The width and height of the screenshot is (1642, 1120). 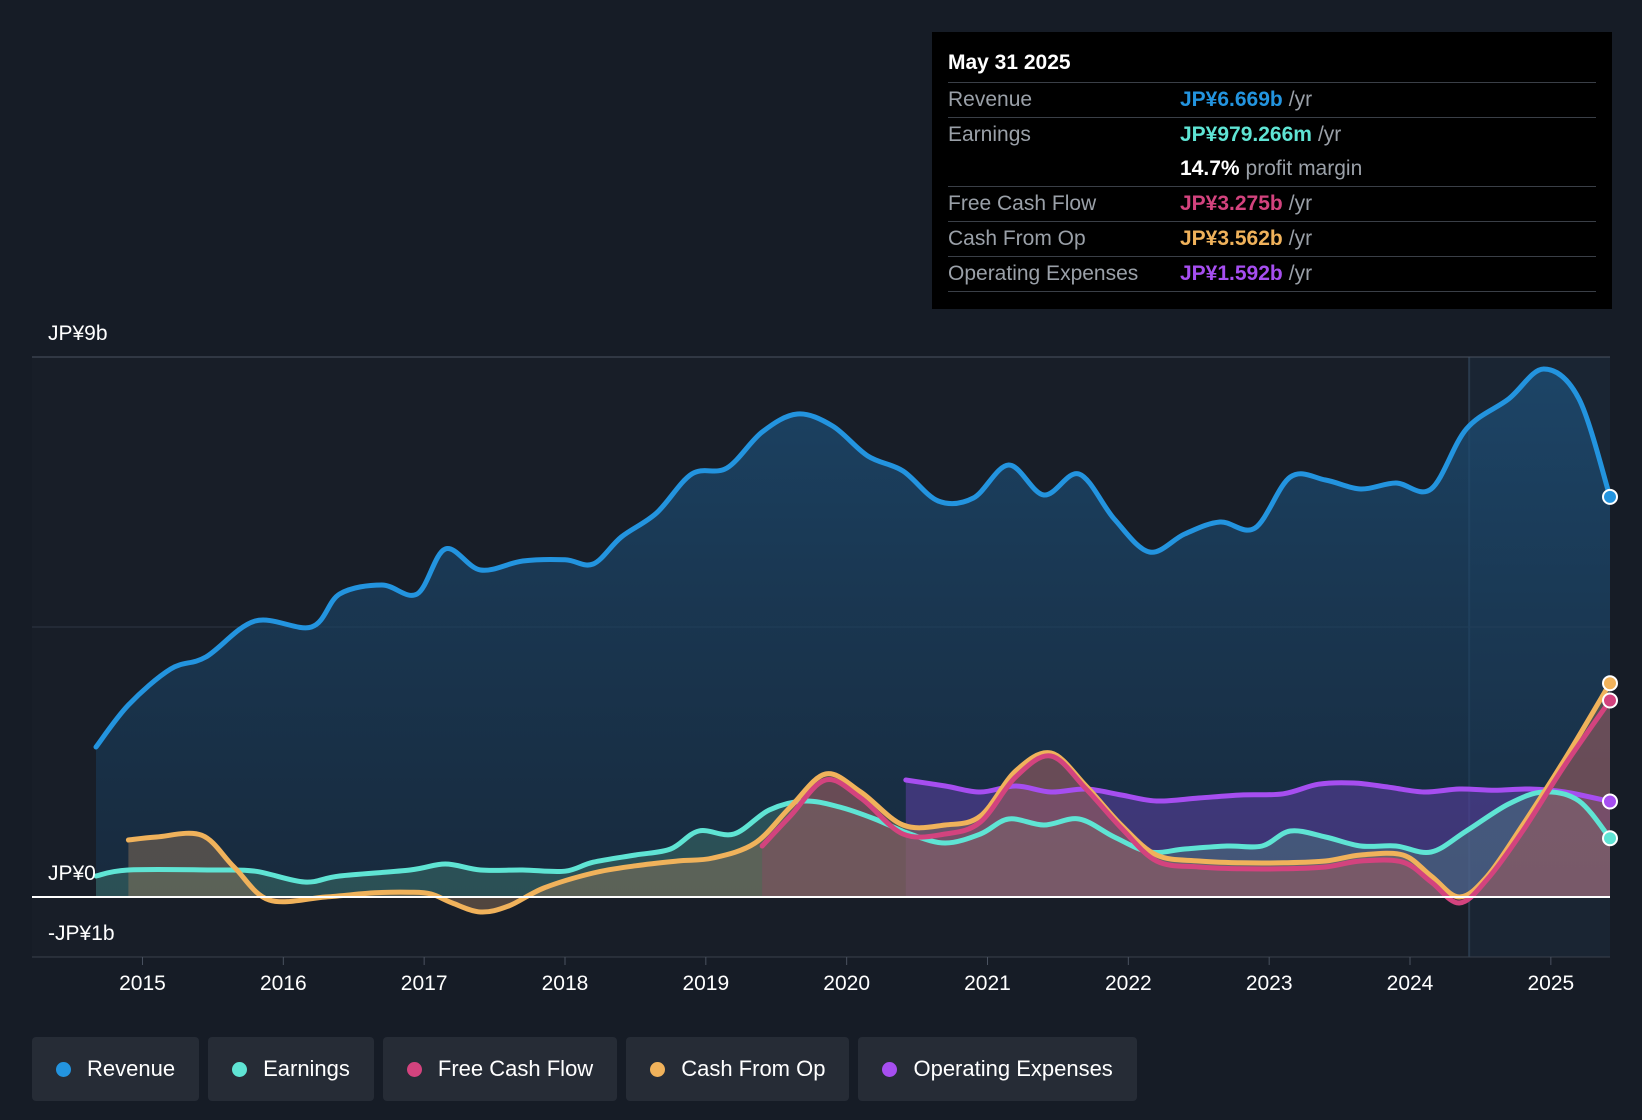 I want to click on y-tick-label-top: JP¥9b, so click(x=78, y=333).